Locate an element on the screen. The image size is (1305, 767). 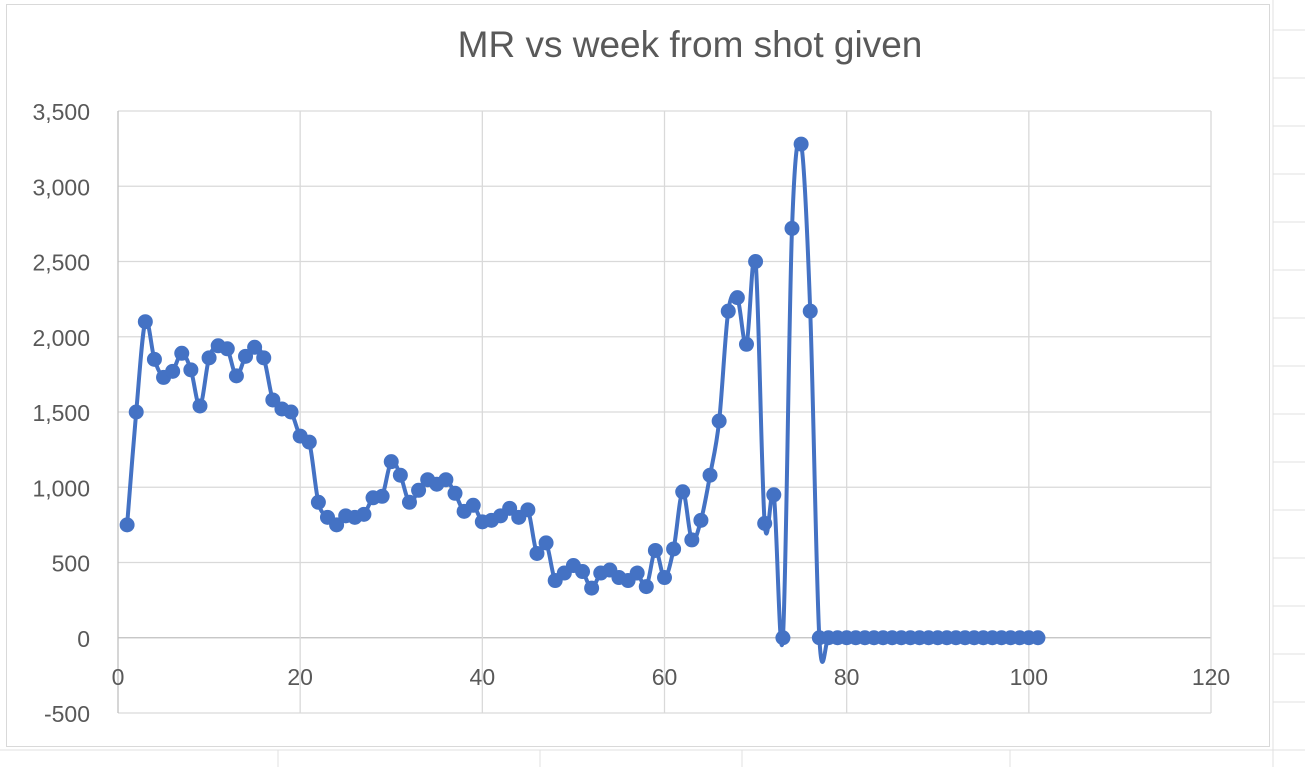
x-tick-label: 80 is located at coordinates (847, 677).